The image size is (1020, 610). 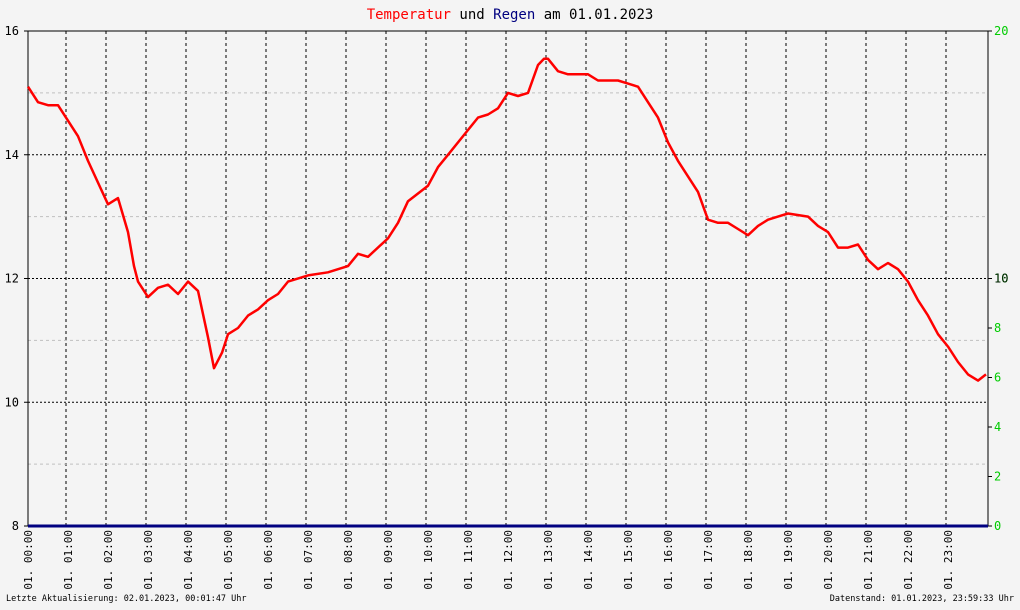 What do you see at coordinates (828, 560) in the screenshot?
I see `x-tick-label: 01. 20:00` at bounding box center [828, 560].